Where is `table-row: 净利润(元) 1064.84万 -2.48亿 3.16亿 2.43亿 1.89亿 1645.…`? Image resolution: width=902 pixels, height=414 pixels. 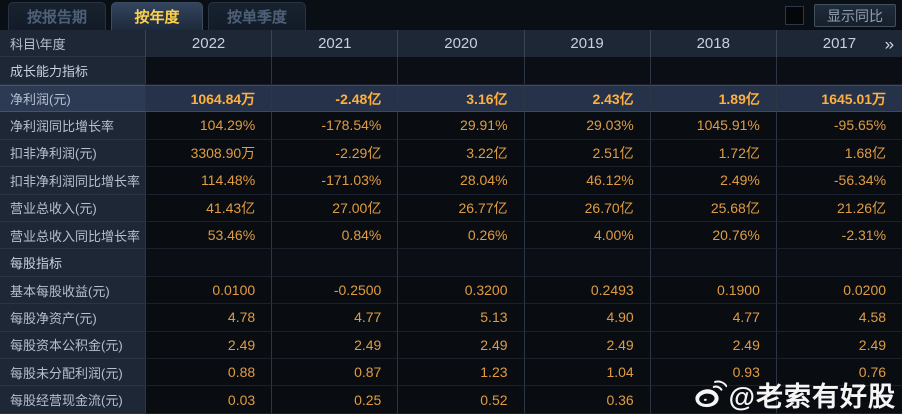
table-row: 净利润(元) 1064.84万 -2.48亿 3.16亿 2.43亿 1.89亿 1645.… is located at coordinates (451, 98).